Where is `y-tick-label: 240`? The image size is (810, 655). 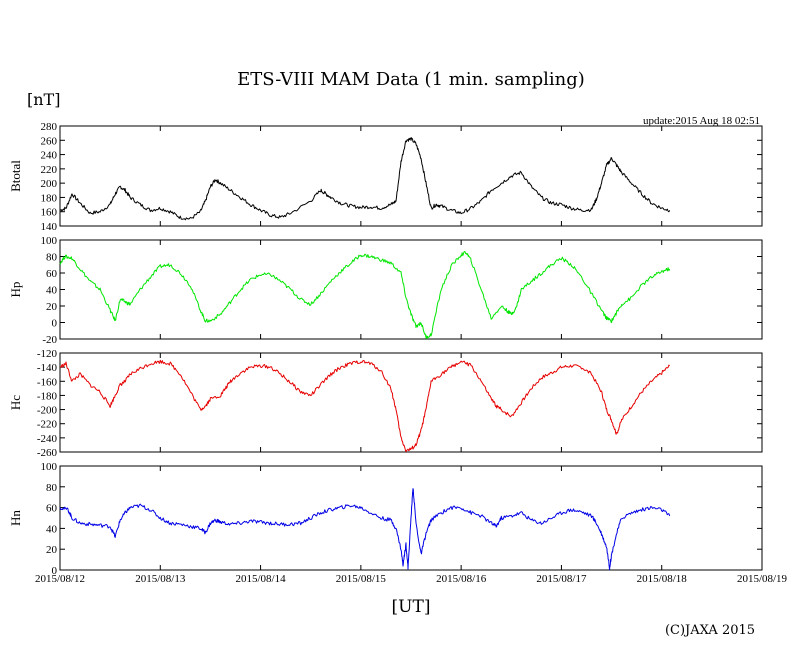 y-tick-label: 240 is located at coordinates (49, 156).